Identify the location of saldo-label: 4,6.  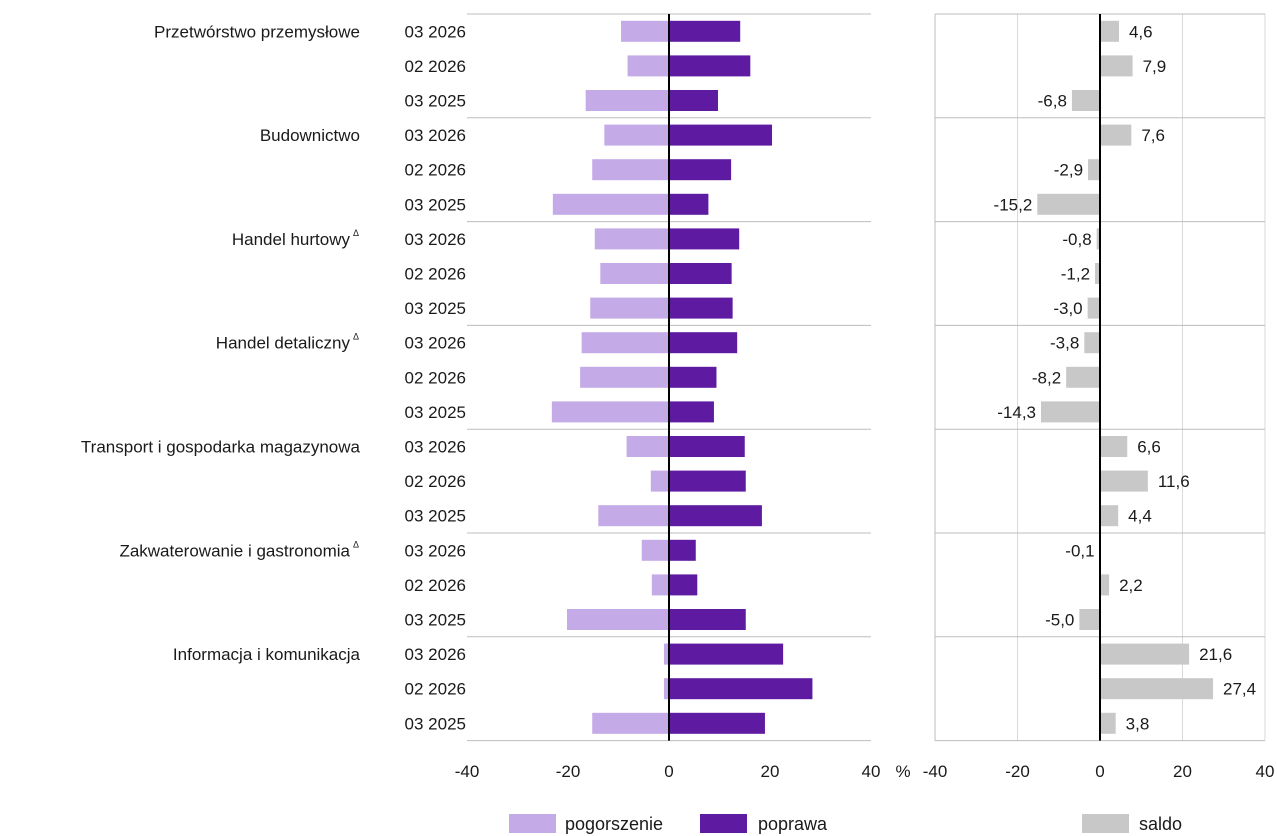
(1141, 31).